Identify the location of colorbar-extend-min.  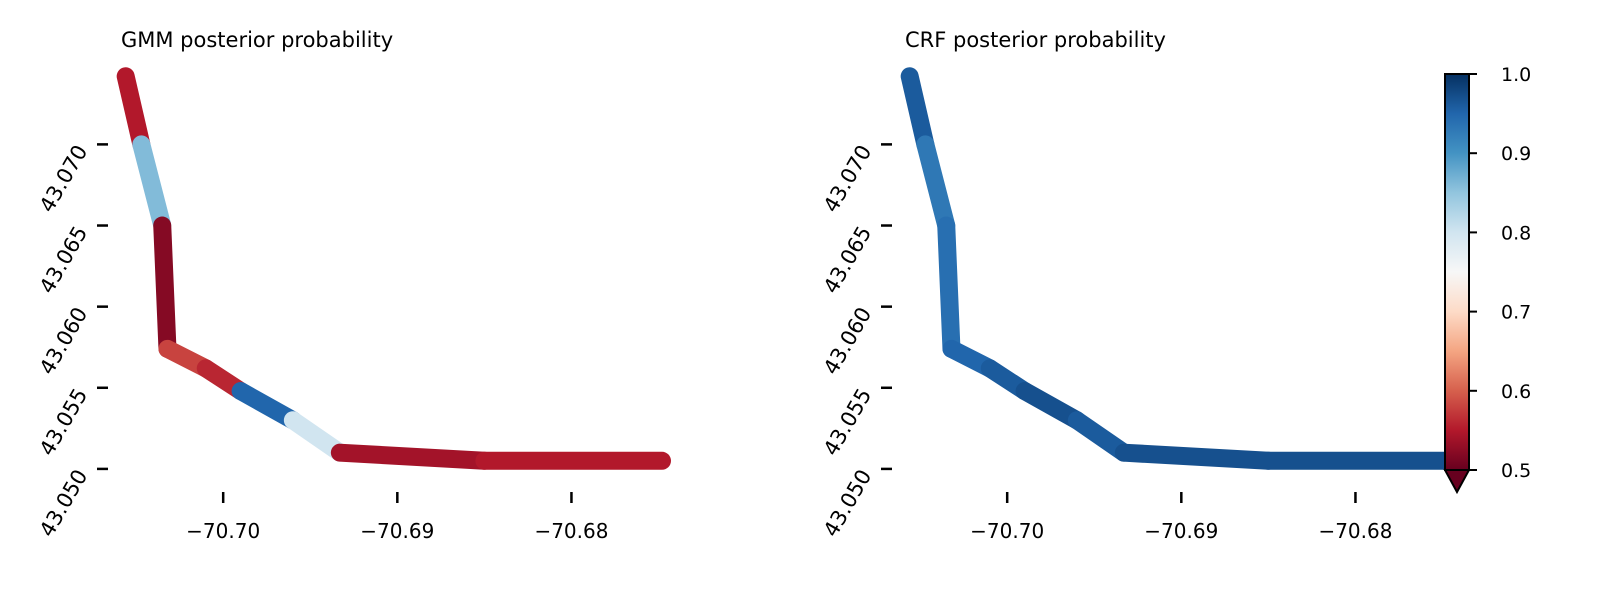
(1457, 482).